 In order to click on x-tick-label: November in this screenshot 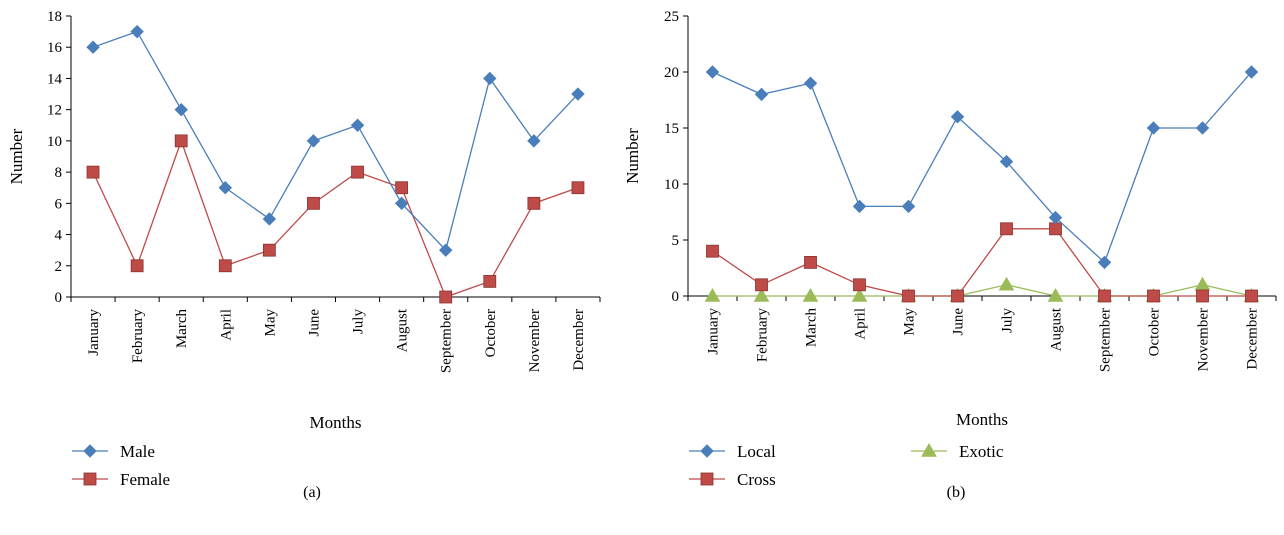, I will do `click(1204, 339)`.